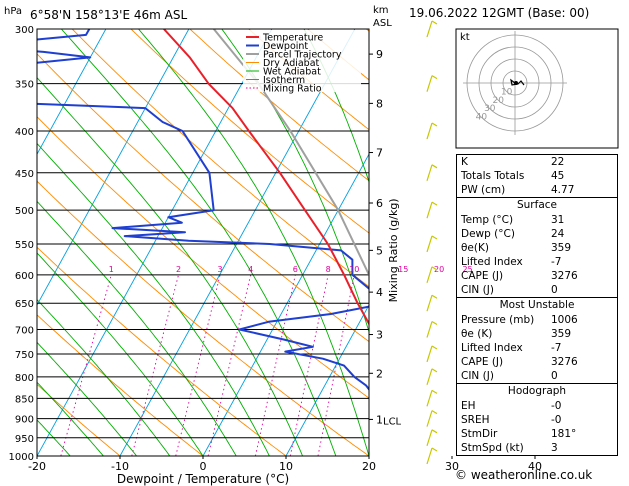 The image size is (629, 486). What do you see at coordinates (21, 457) in the screenshot?
I see `pressure-tick-label: 1000` at bounding box center [21, 457].